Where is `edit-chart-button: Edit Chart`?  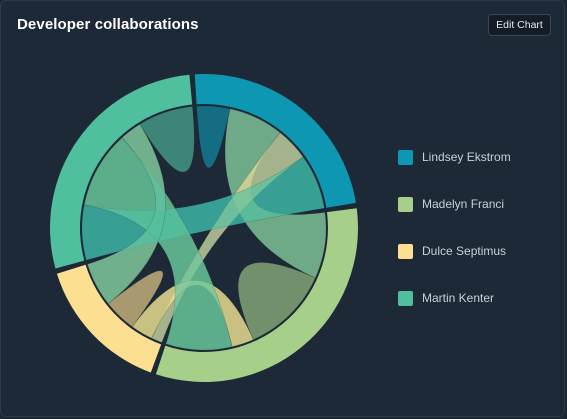 edit-chart-button: Edit Chart is located at coordinates (519, 25).